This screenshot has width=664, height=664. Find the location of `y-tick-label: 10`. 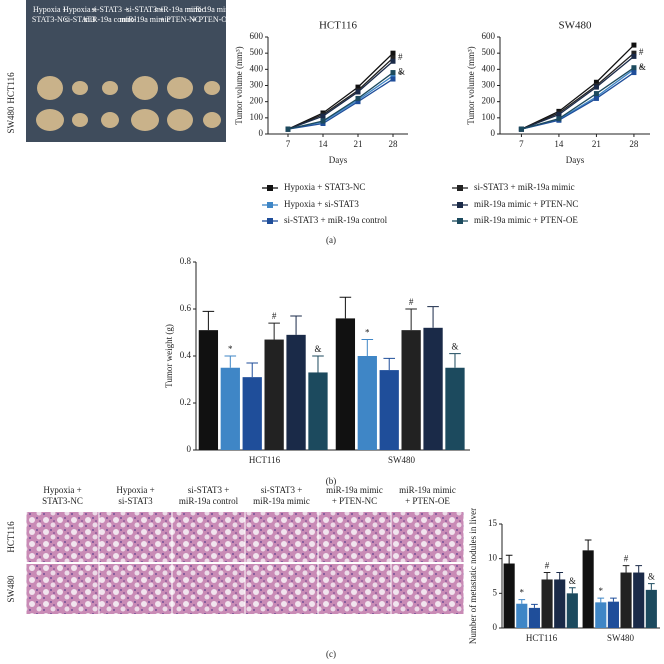

y-tick-label: 10 is located at coordinates (493, 558).